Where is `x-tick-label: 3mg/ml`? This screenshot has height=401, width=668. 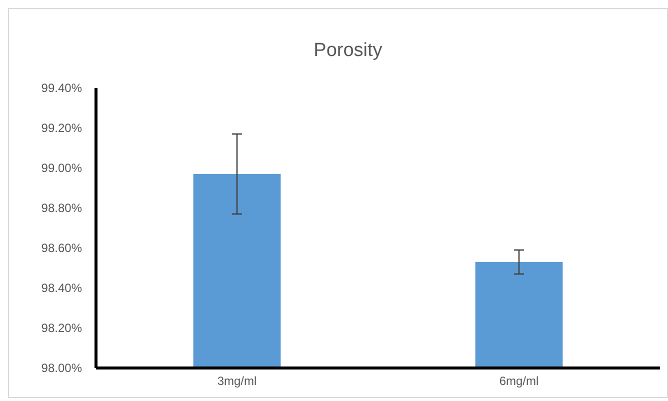
x-tick-label: 3mg/ml is located at coordinates (237, 381).